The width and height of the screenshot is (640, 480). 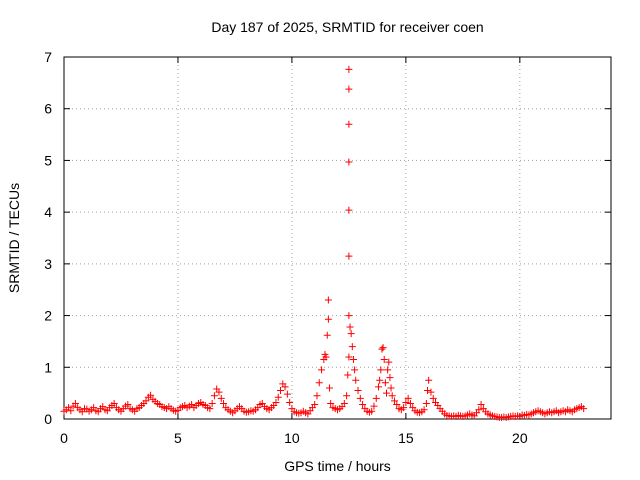 What do you see at coordinates (48, 160) in the screenshot?
I see `y-tick-label: 5` at bounding box center [48, 160].